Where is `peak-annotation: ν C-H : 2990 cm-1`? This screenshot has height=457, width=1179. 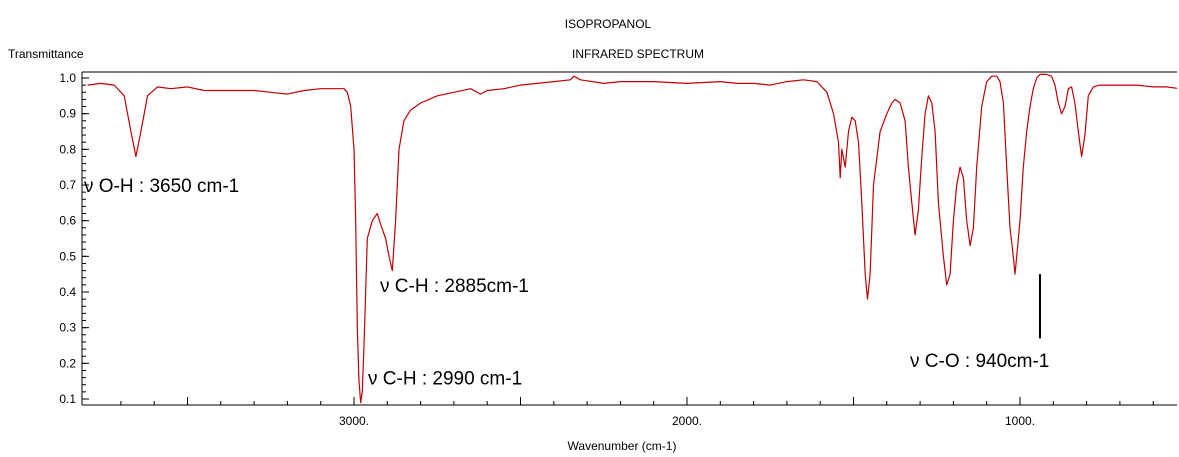 peak-annotation: ν C-H : 2990 cm-1 is located at coordinates (445, 379).